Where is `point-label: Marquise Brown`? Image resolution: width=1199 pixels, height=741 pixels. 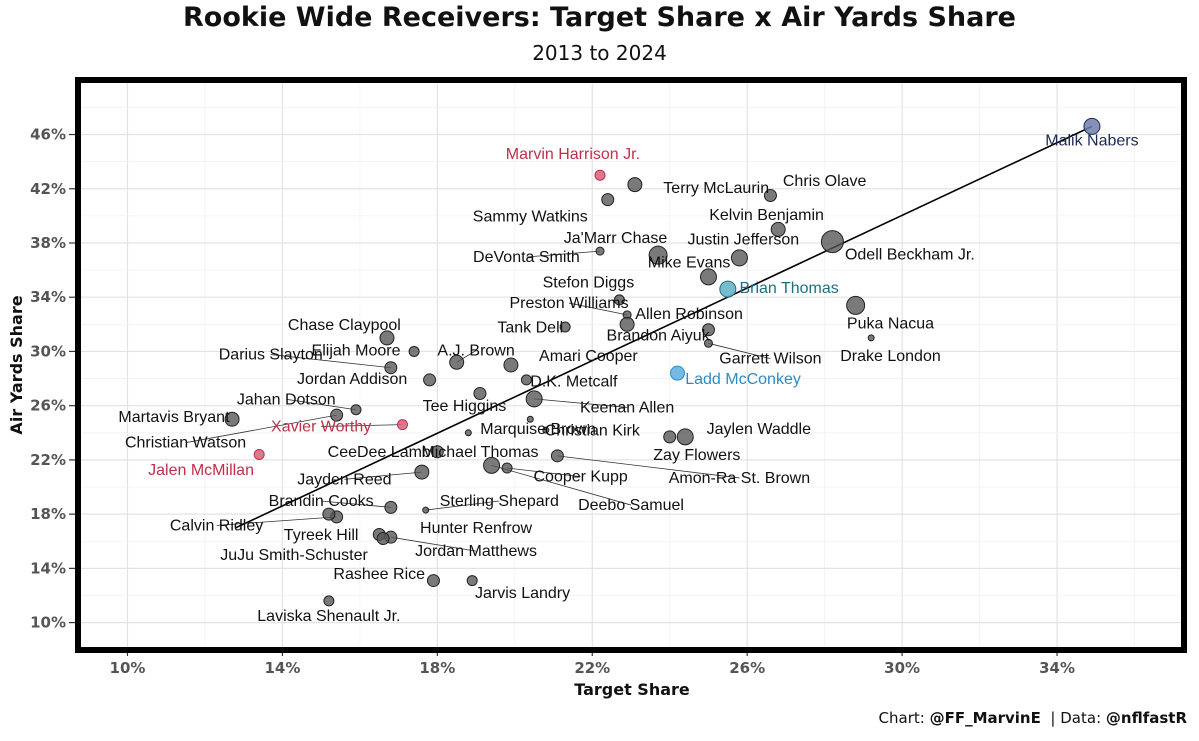 point-label: Marquise Brown is located at coordinates (538, 429).